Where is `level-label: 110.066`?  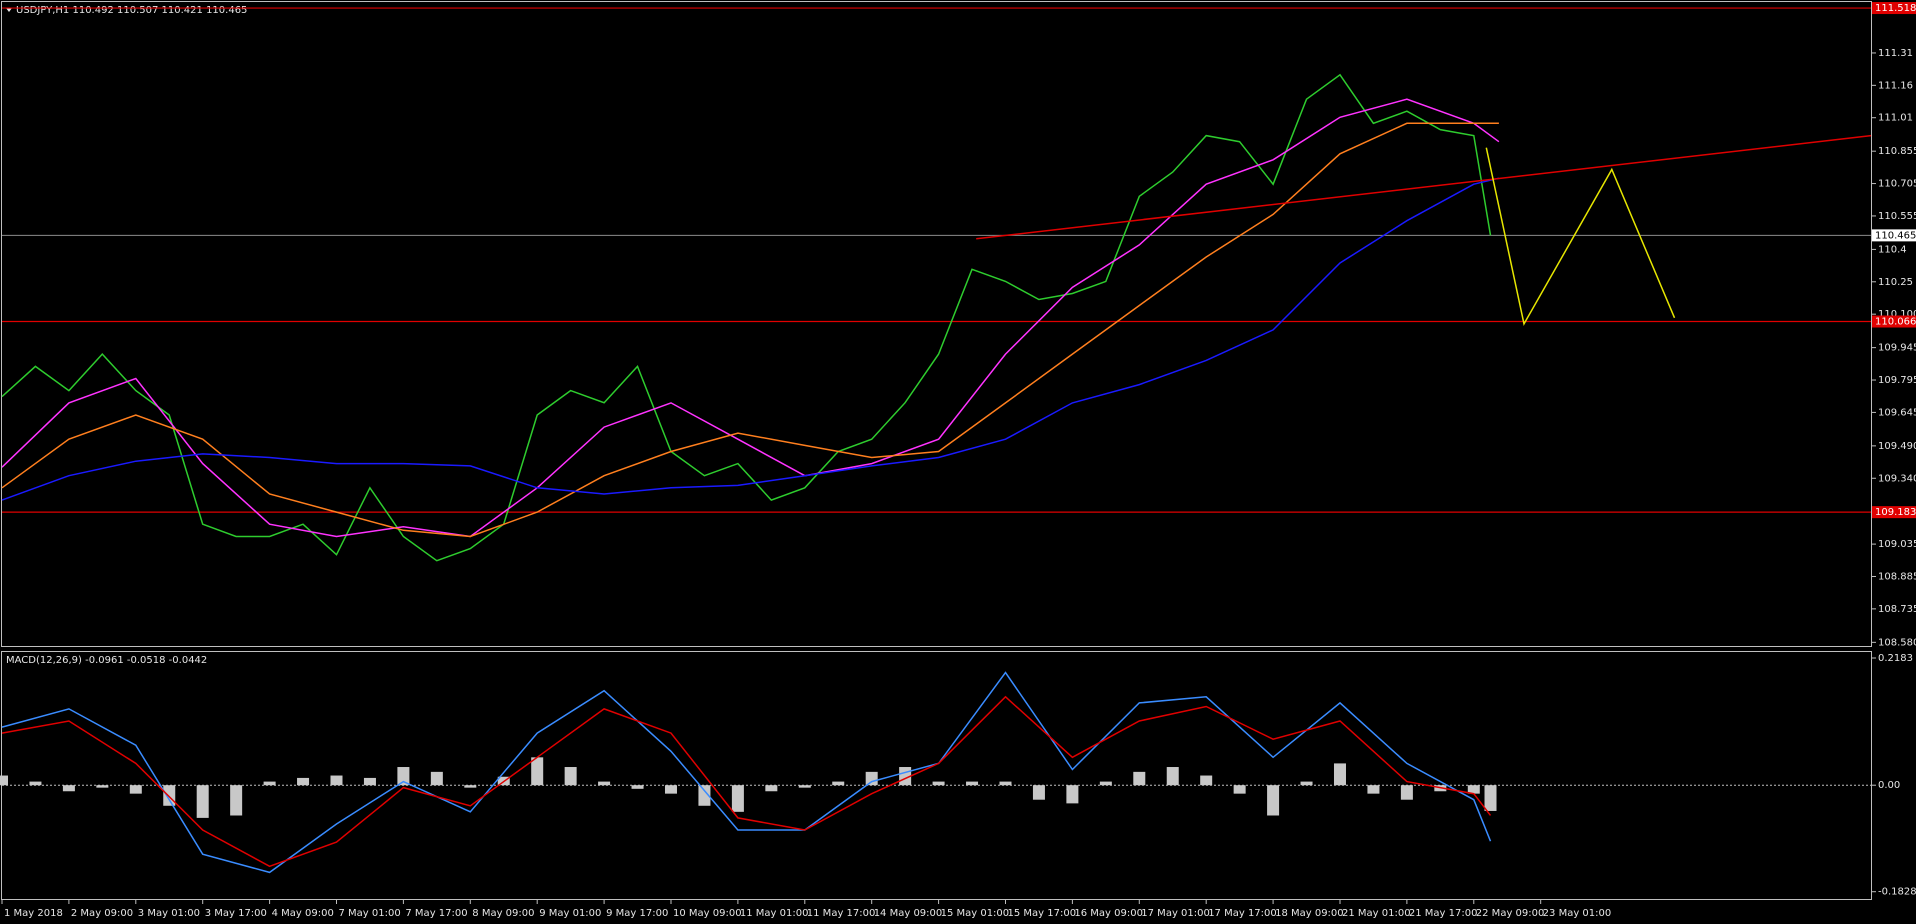
level-label: 110.066 is located at coordinates (1895, 322).